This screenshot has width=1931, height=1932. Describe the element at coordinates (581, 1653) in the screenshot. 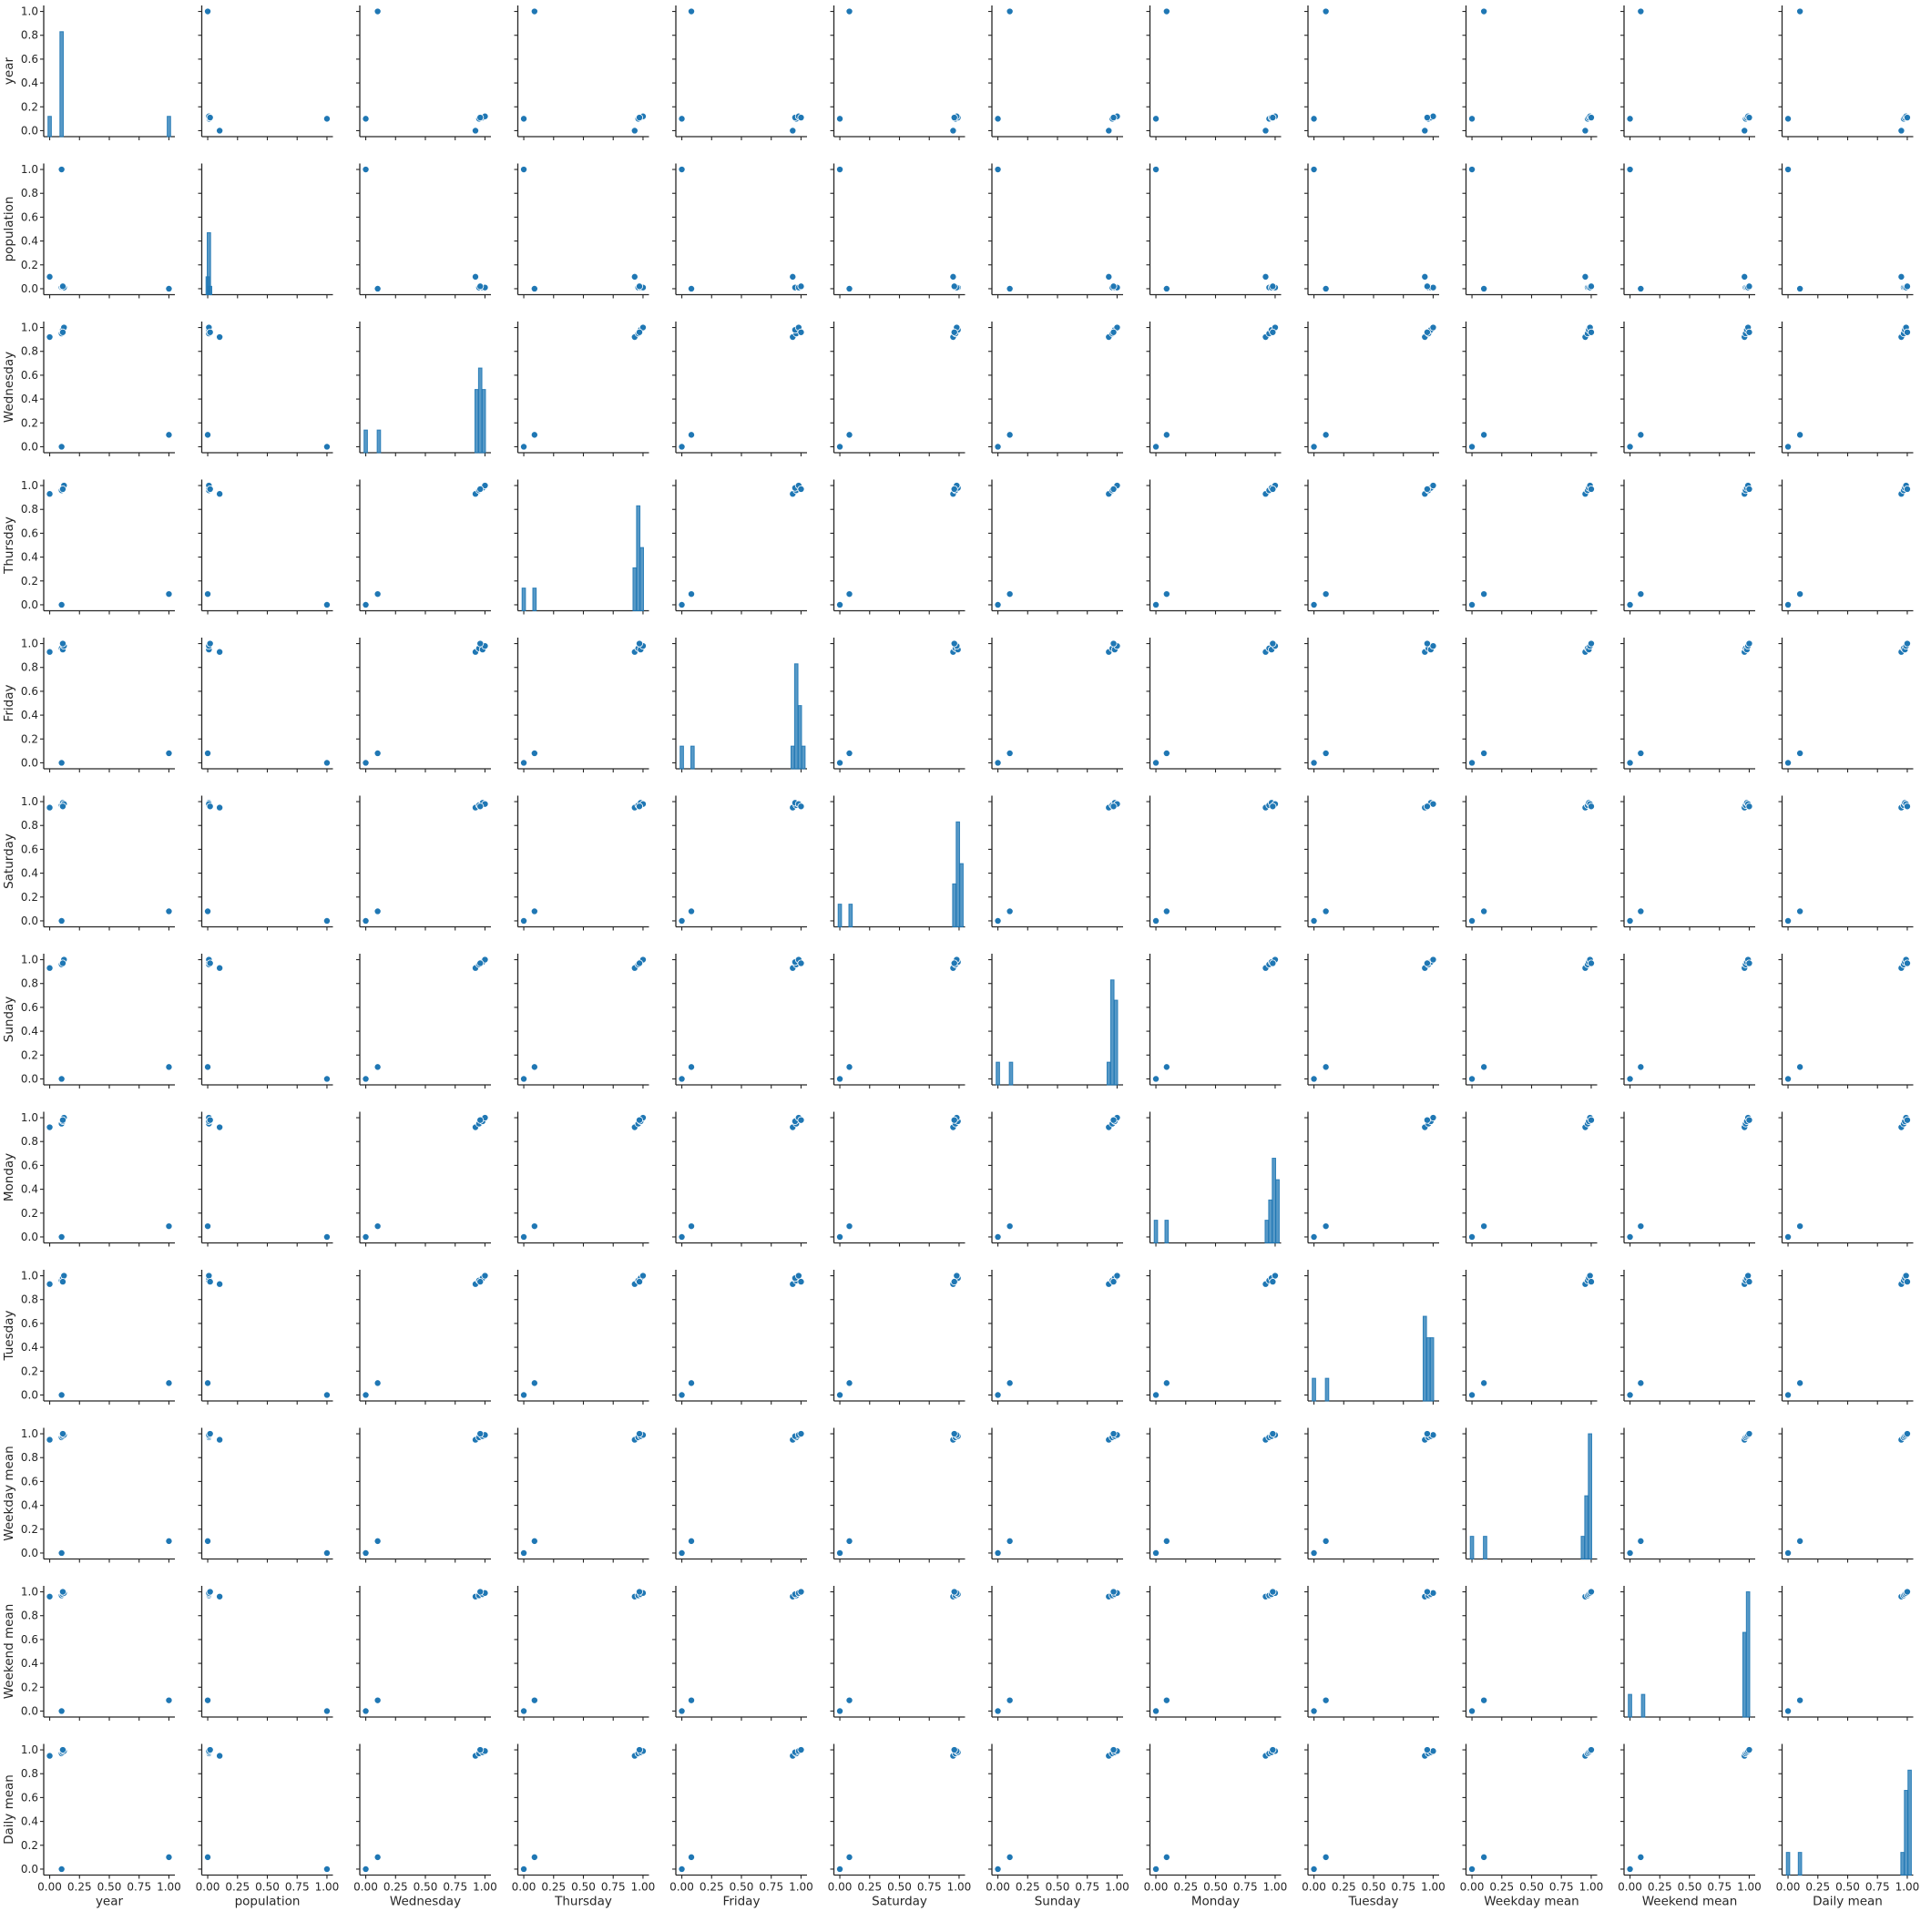

I see `panel-Weekend mean-vs-Thursday` at that location.